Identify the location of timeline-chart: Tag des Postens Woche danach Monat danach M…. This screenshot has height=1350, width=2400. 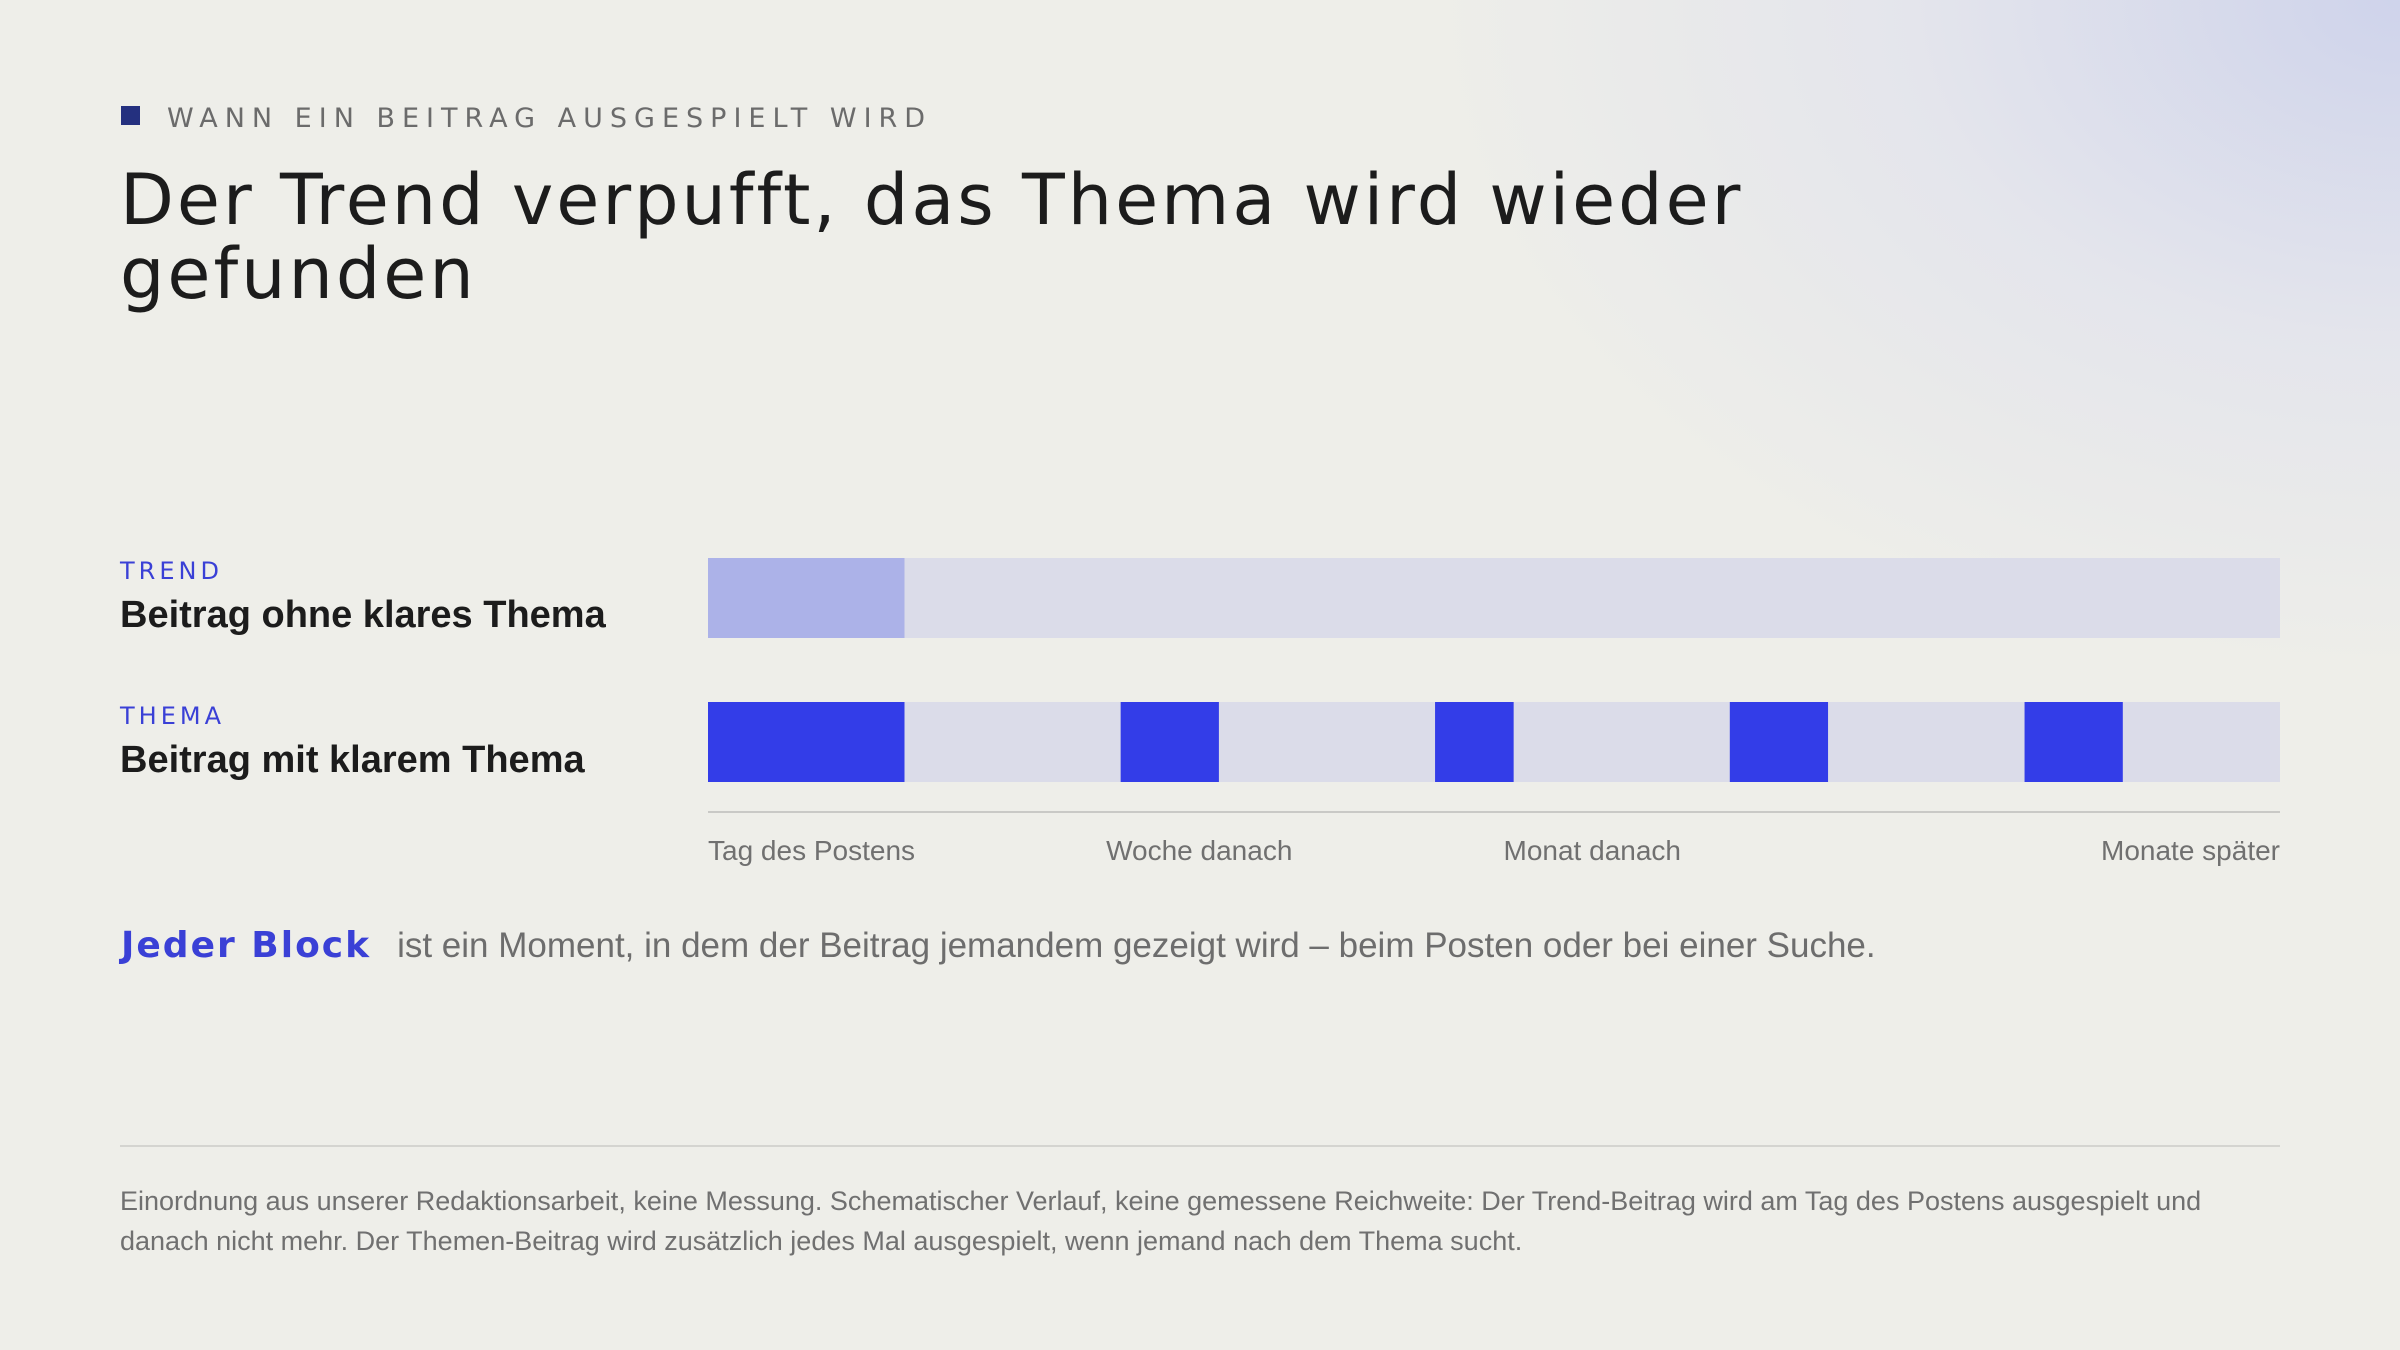
(1494, 712).